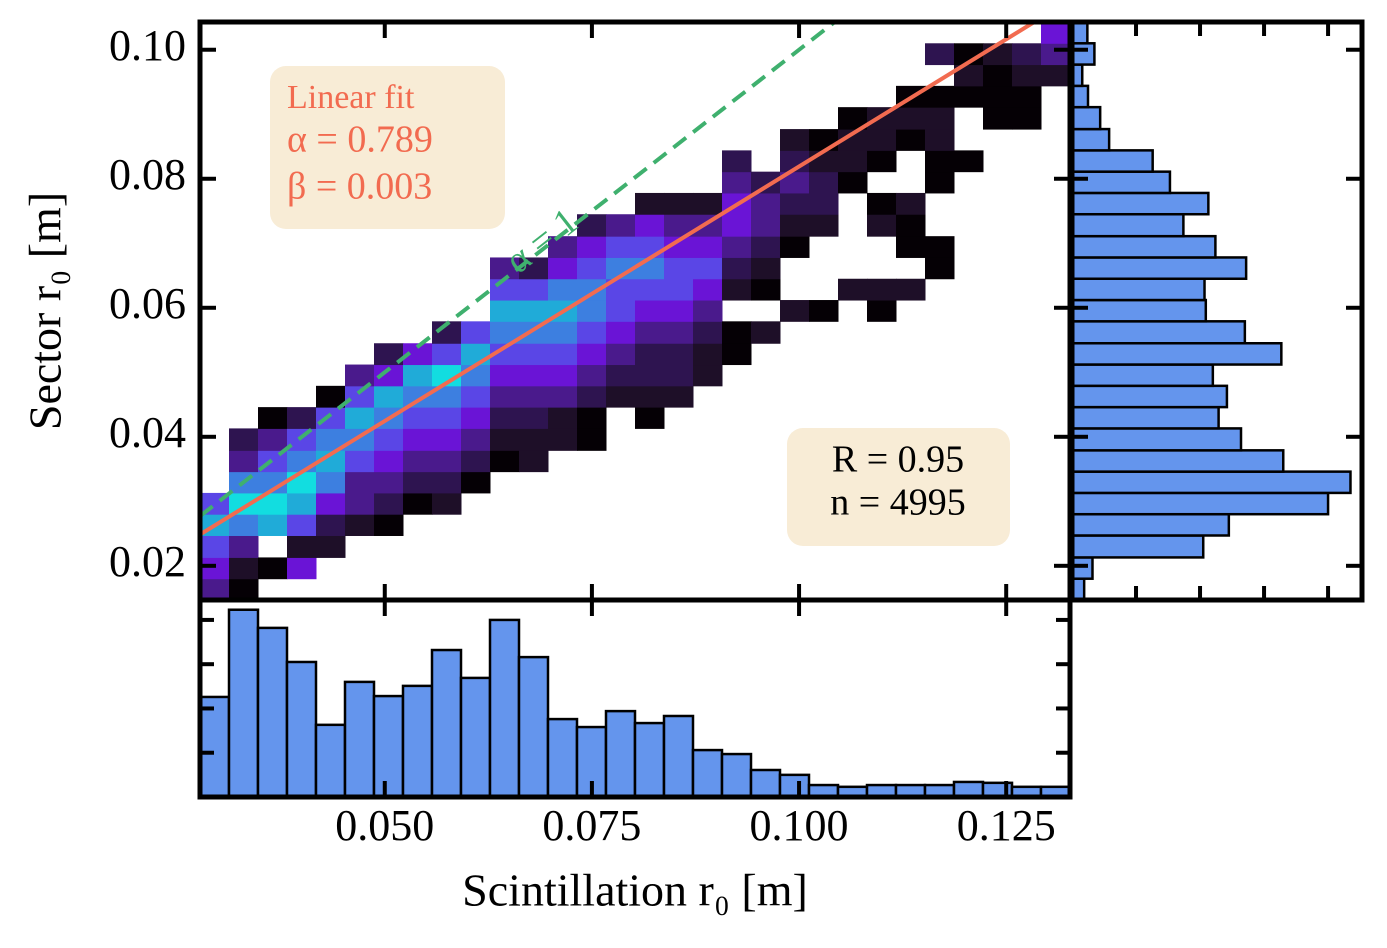 The image size is (1387, 948). Describe the element at coordinates (147, 432) in the screenshot. I see `y-tick-label: 0.04` at that location.